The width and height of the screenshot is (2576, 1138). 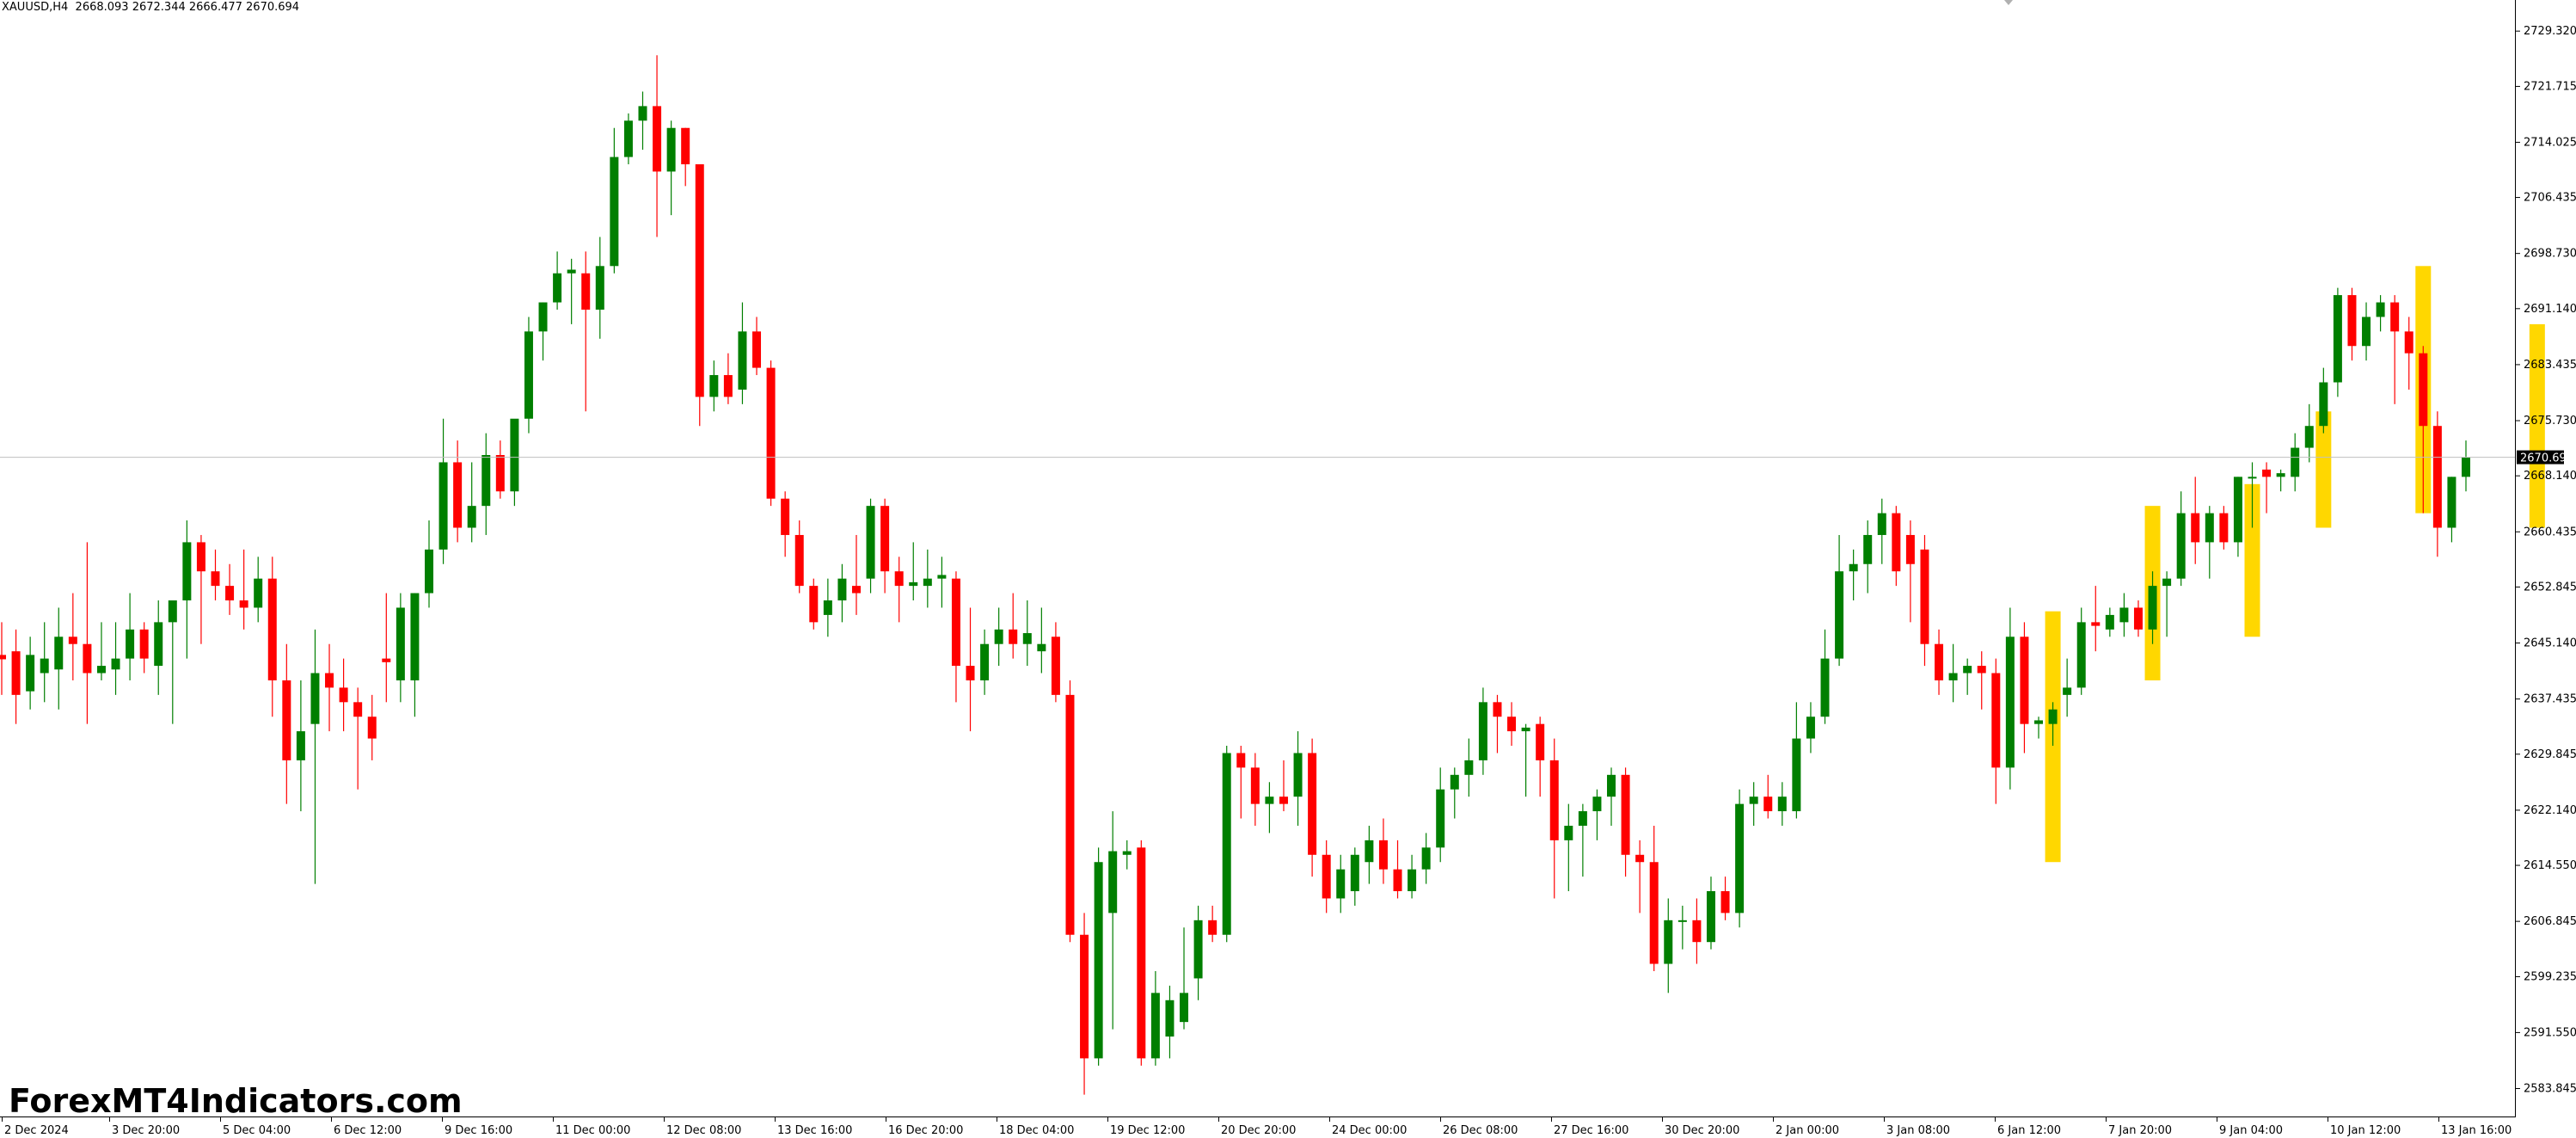 I want to click on current-price-tag-bg, so click(x=2541, y=457).